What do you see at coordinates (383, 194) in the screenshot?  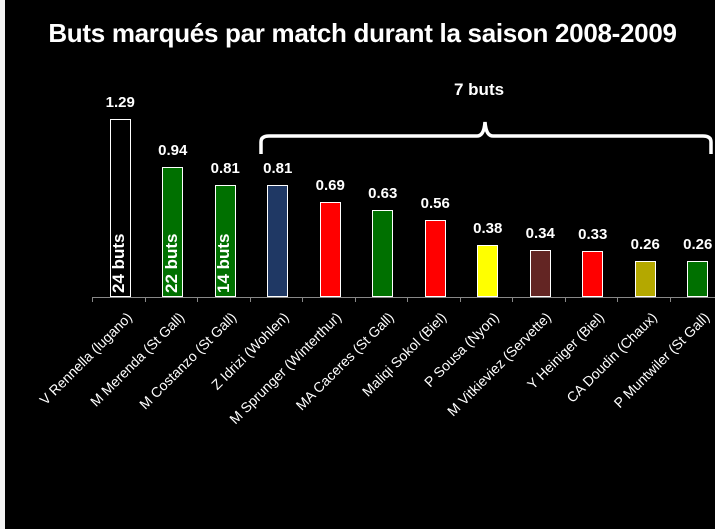 I see `value-label: 0.63` at bounding box center [383, 194].